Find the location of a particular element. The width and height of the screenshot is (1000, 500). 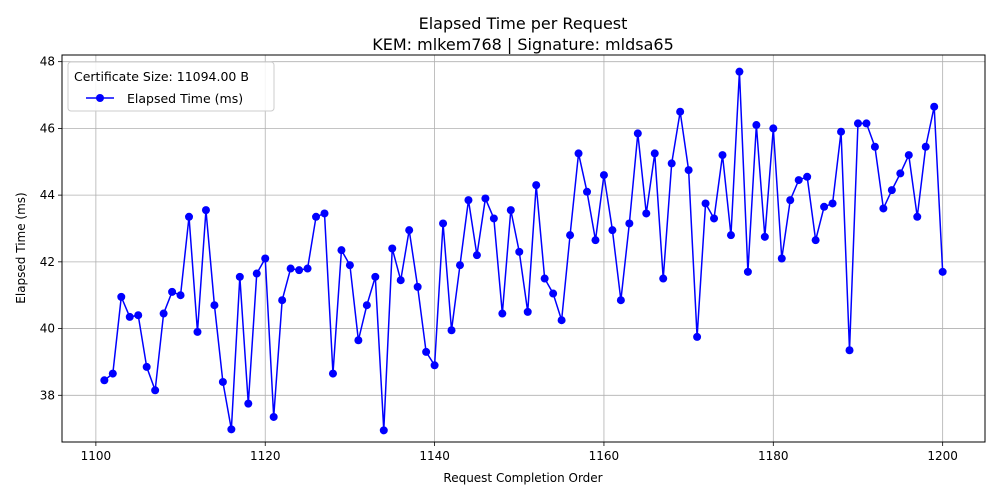

legend-box is located at coordinates (171, 86).